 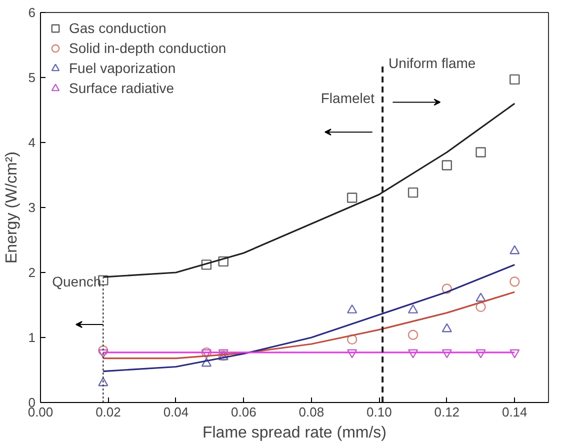 What do you see at coordinates (243, 412) in the screenshot?
I see `x-tick-label: 0.06` at bounding box center [243, 412].